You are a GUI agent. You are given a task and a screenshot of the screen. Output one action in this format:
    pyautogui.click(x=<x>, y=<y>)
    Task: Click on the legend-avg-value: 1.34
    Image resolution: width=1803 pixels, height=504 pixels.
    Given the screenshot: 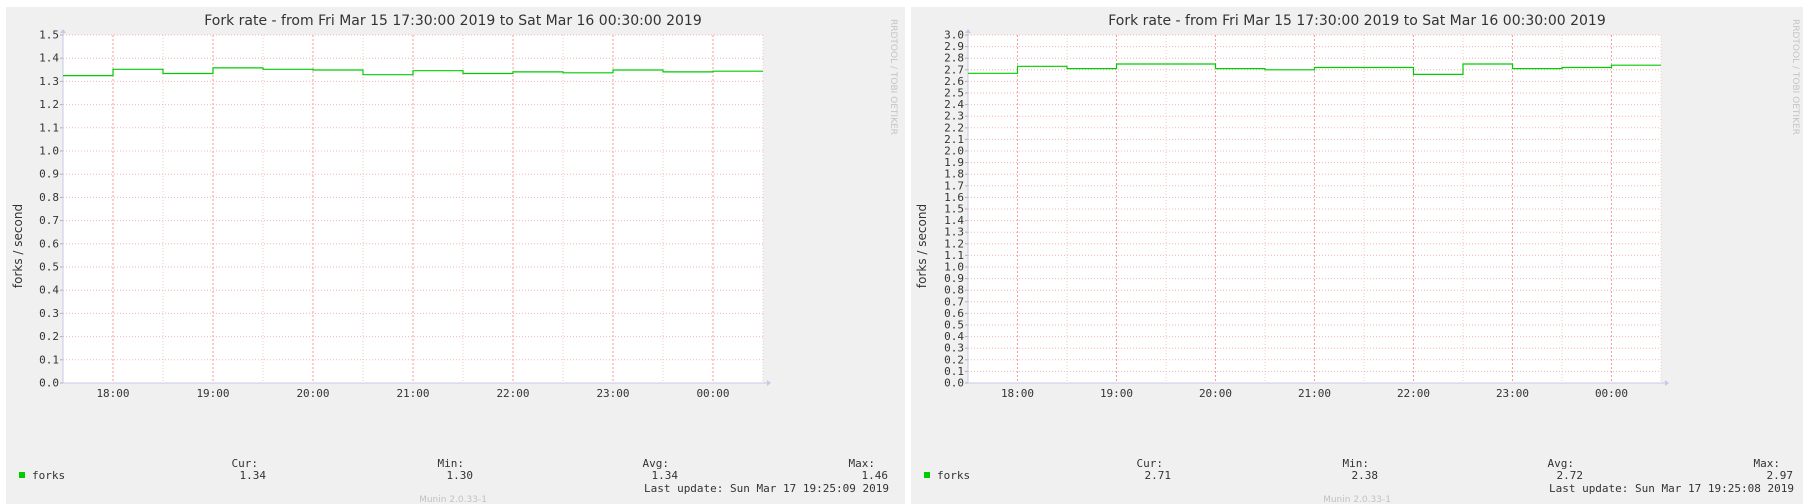 What is the action you would take?
    pyautogui.click(x=665, y=475)
    